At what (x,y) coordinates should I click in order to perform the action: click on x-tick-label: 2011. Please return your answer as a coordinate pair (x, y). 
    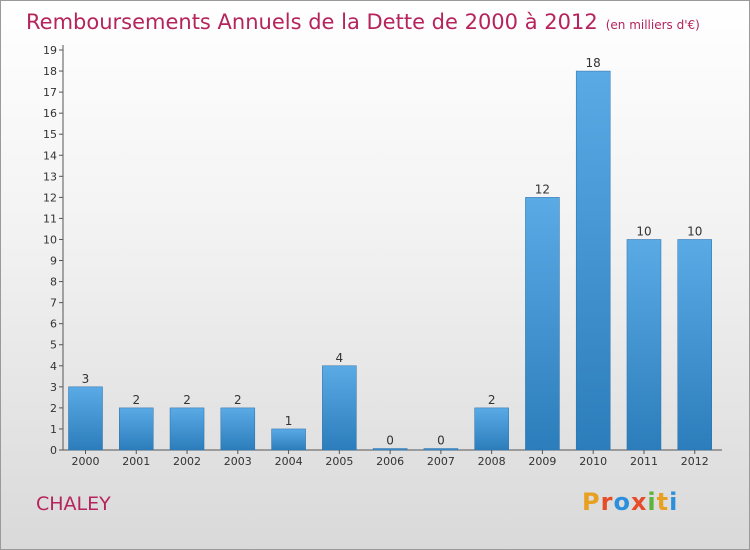
    Looking at the image, I should click on (644, 461).